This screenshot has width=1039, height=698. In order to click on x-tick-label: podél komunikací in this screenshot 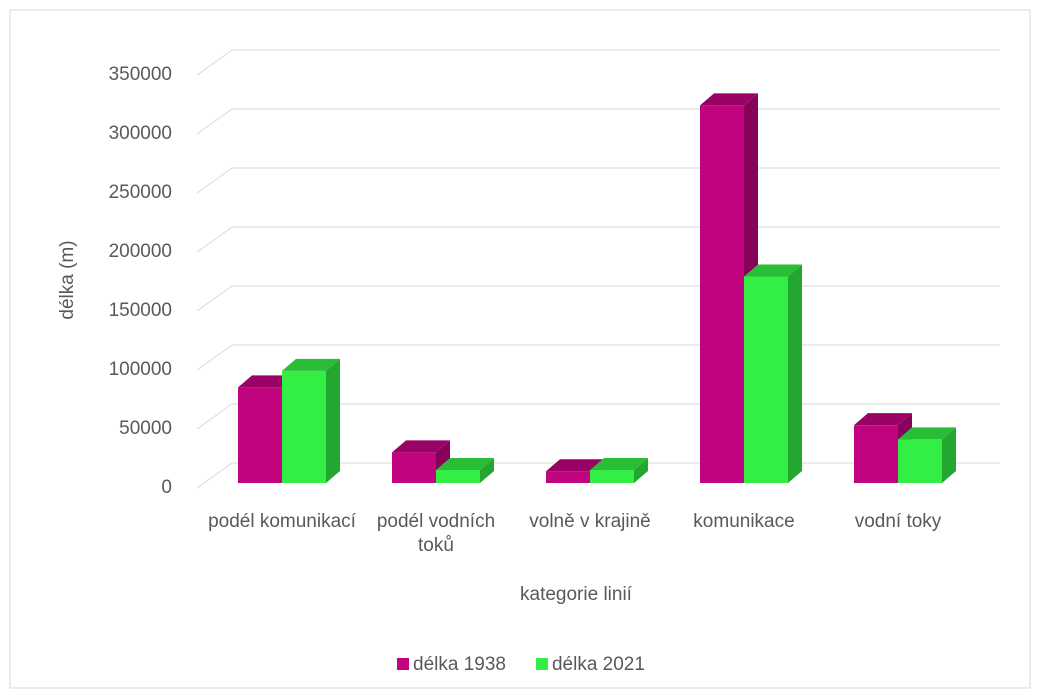, I will do `click(282, 521)`.